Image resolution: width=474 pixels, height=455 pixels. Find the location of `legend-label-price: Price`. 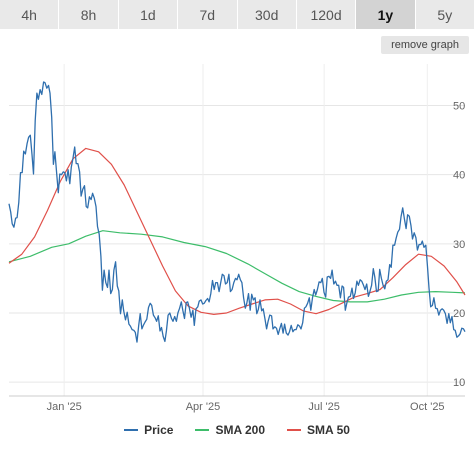

legend-label-price: Price is located at coordinates (159, 430).